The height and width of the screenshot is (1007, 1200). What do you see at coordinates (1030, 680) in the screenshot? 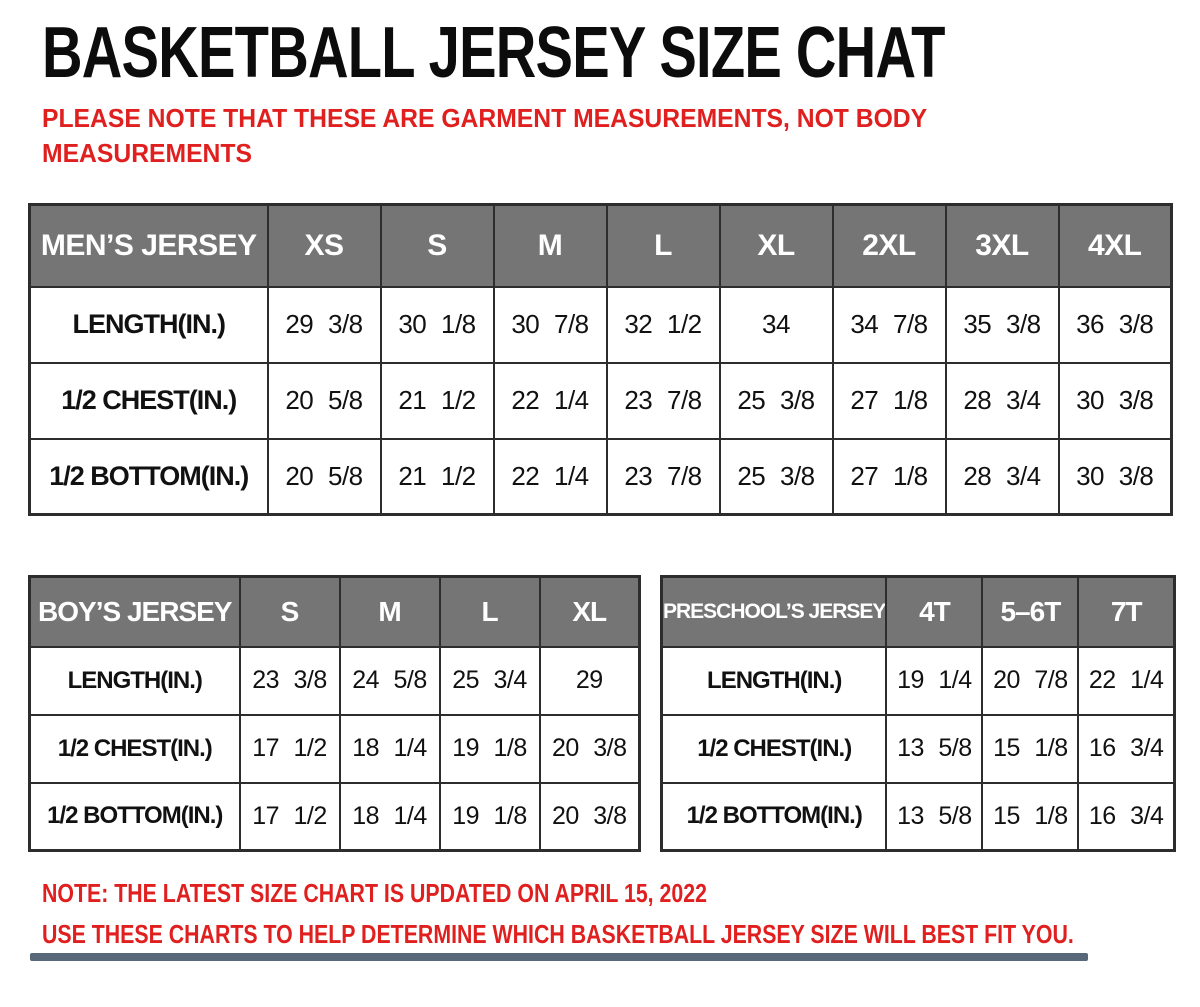
I see `preschool-size-value: 20 7/8` at bounding box center [1030, 680].